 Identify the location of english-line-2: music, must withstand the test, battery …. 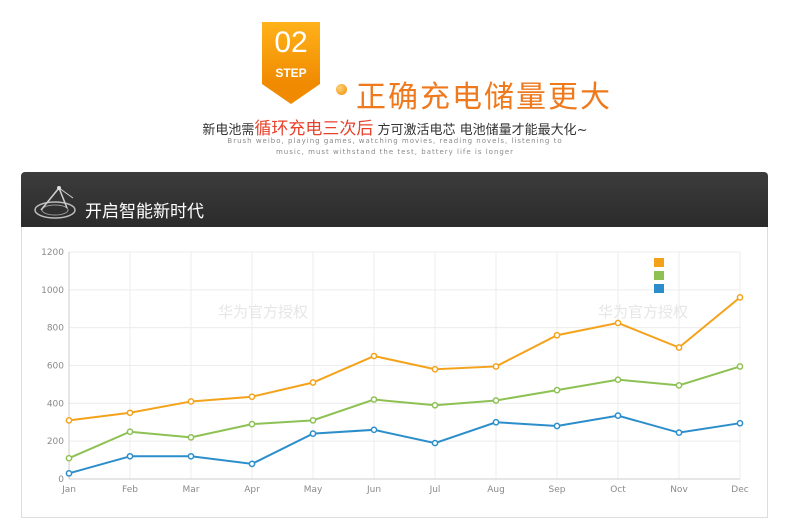
(395, 152).